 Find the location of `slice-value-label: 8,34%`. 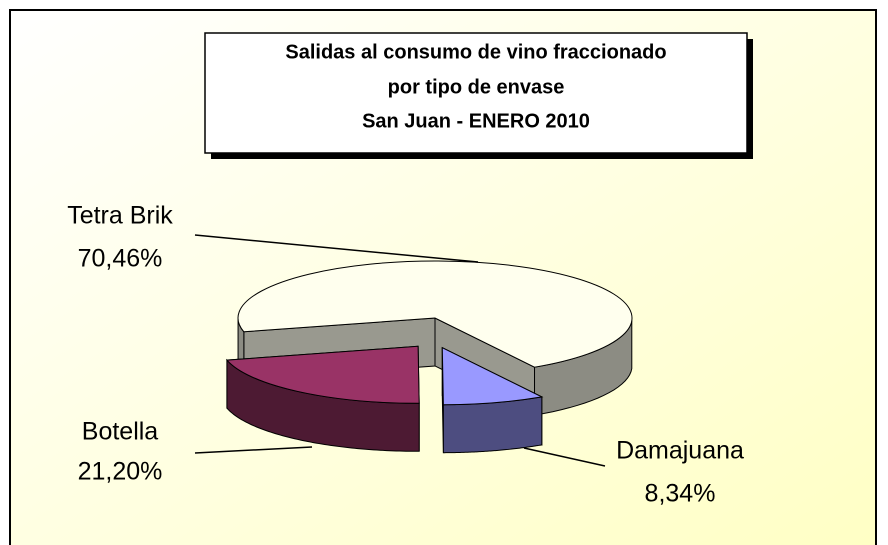

slice-value-label: 8,34% is located at coordinates (680, 494).